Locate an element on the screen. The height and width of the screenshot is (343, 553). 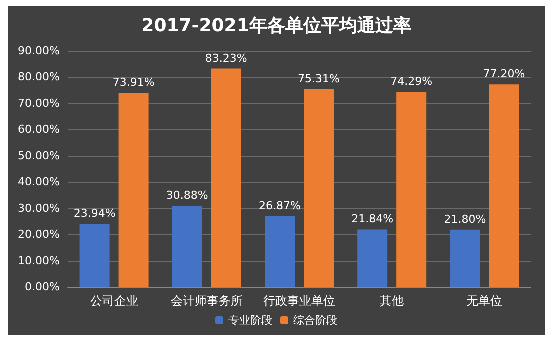
data-label: 26.87% is located at coordinates (280, 206).